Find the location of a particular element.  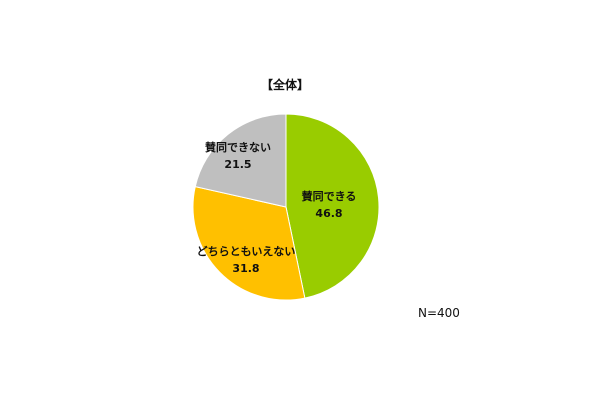

sample-size-note: N=400 is located at coordinates (439, 313).